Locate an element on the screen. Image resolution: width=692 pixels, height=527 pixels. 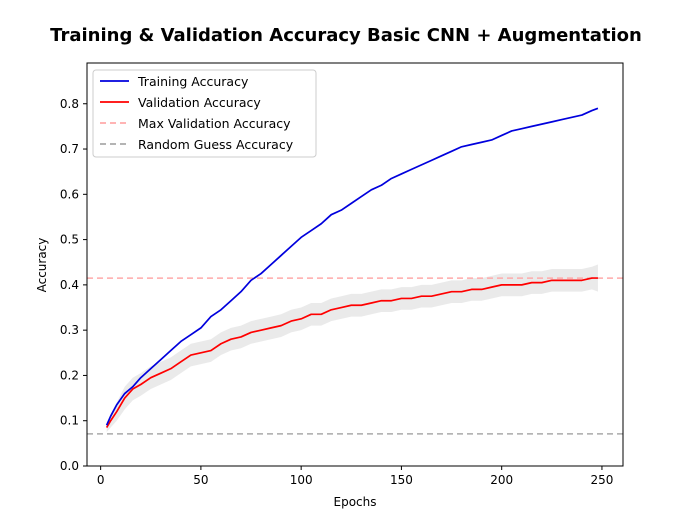
y-tick-label: 0.0 is located at coordinates (69, 466).